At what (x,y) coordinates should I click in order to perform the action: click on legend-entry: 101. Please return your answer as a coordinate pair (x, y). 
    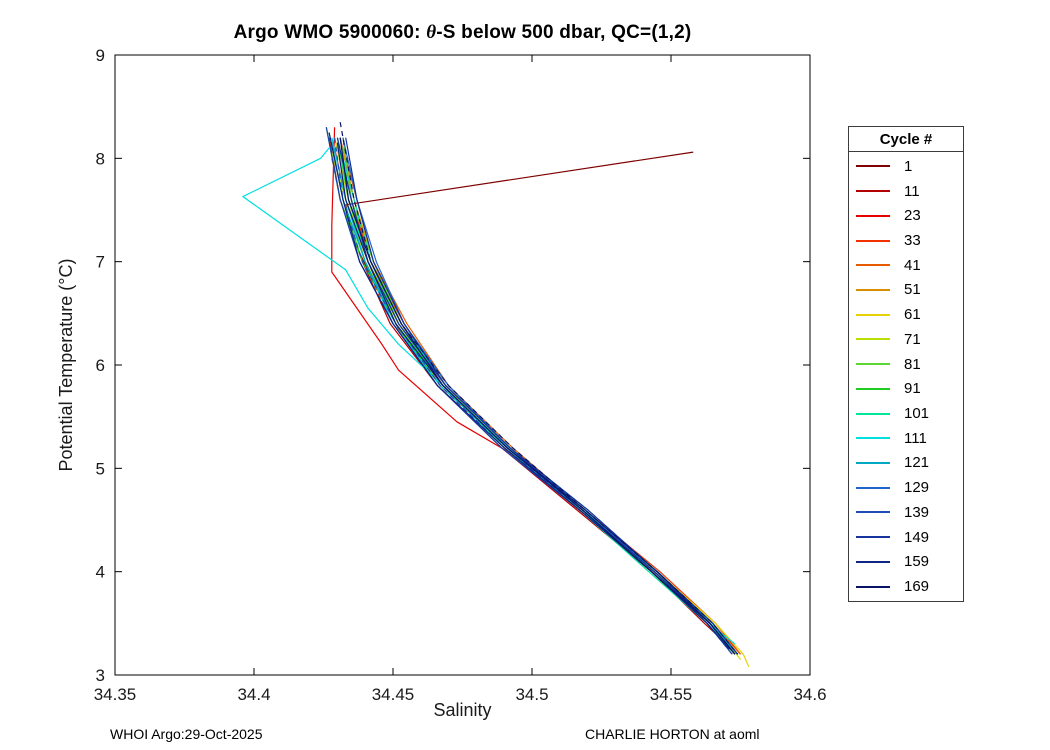
    Looking at the image, I should click on (906, 413).